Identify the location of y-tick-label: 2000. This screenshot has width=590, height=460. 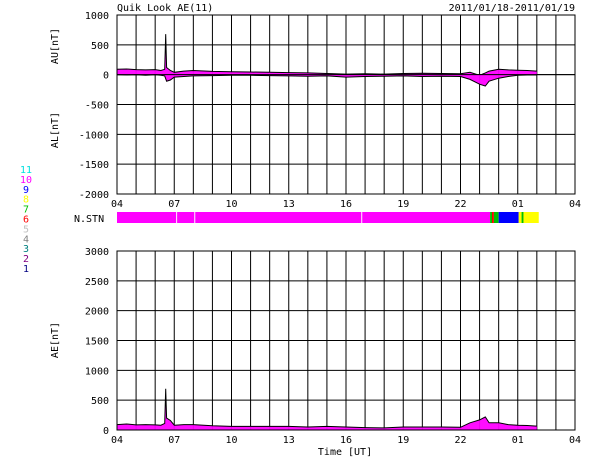
(97, 312).